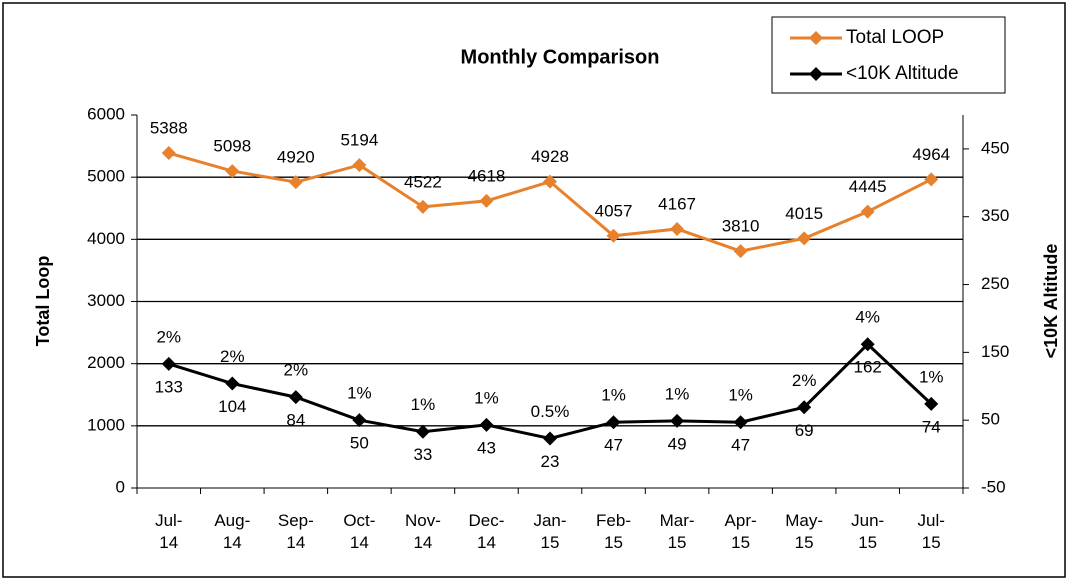 This screenshot has width=1069, height=581. I want to click on data-label: 5194, so click(359, 140).